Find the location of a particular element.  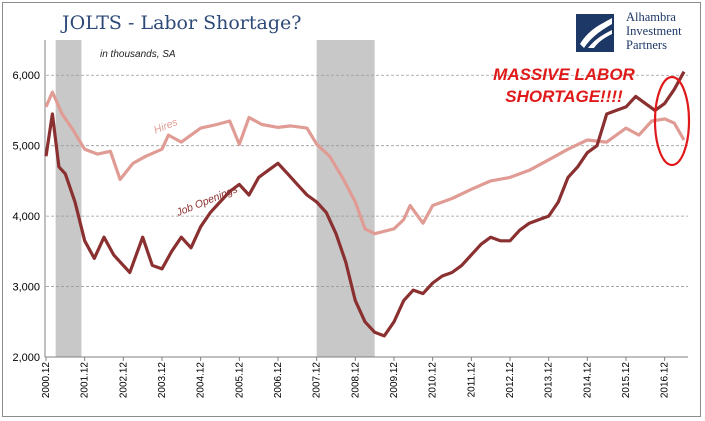

alhambra-logo: Alhambra Investment Partners is located at coordinates (639, 33).